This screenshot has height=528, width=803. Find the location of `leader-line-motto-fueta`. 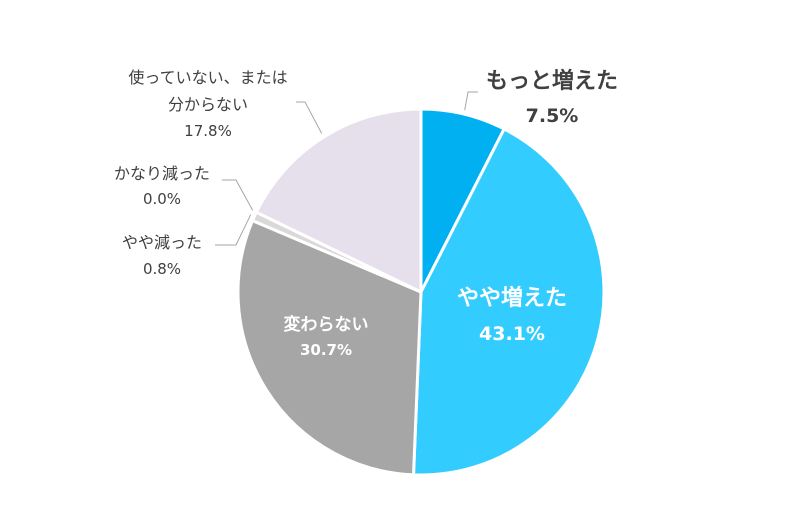

leader-line-motto-fueta is located at coordinates (471, 101).